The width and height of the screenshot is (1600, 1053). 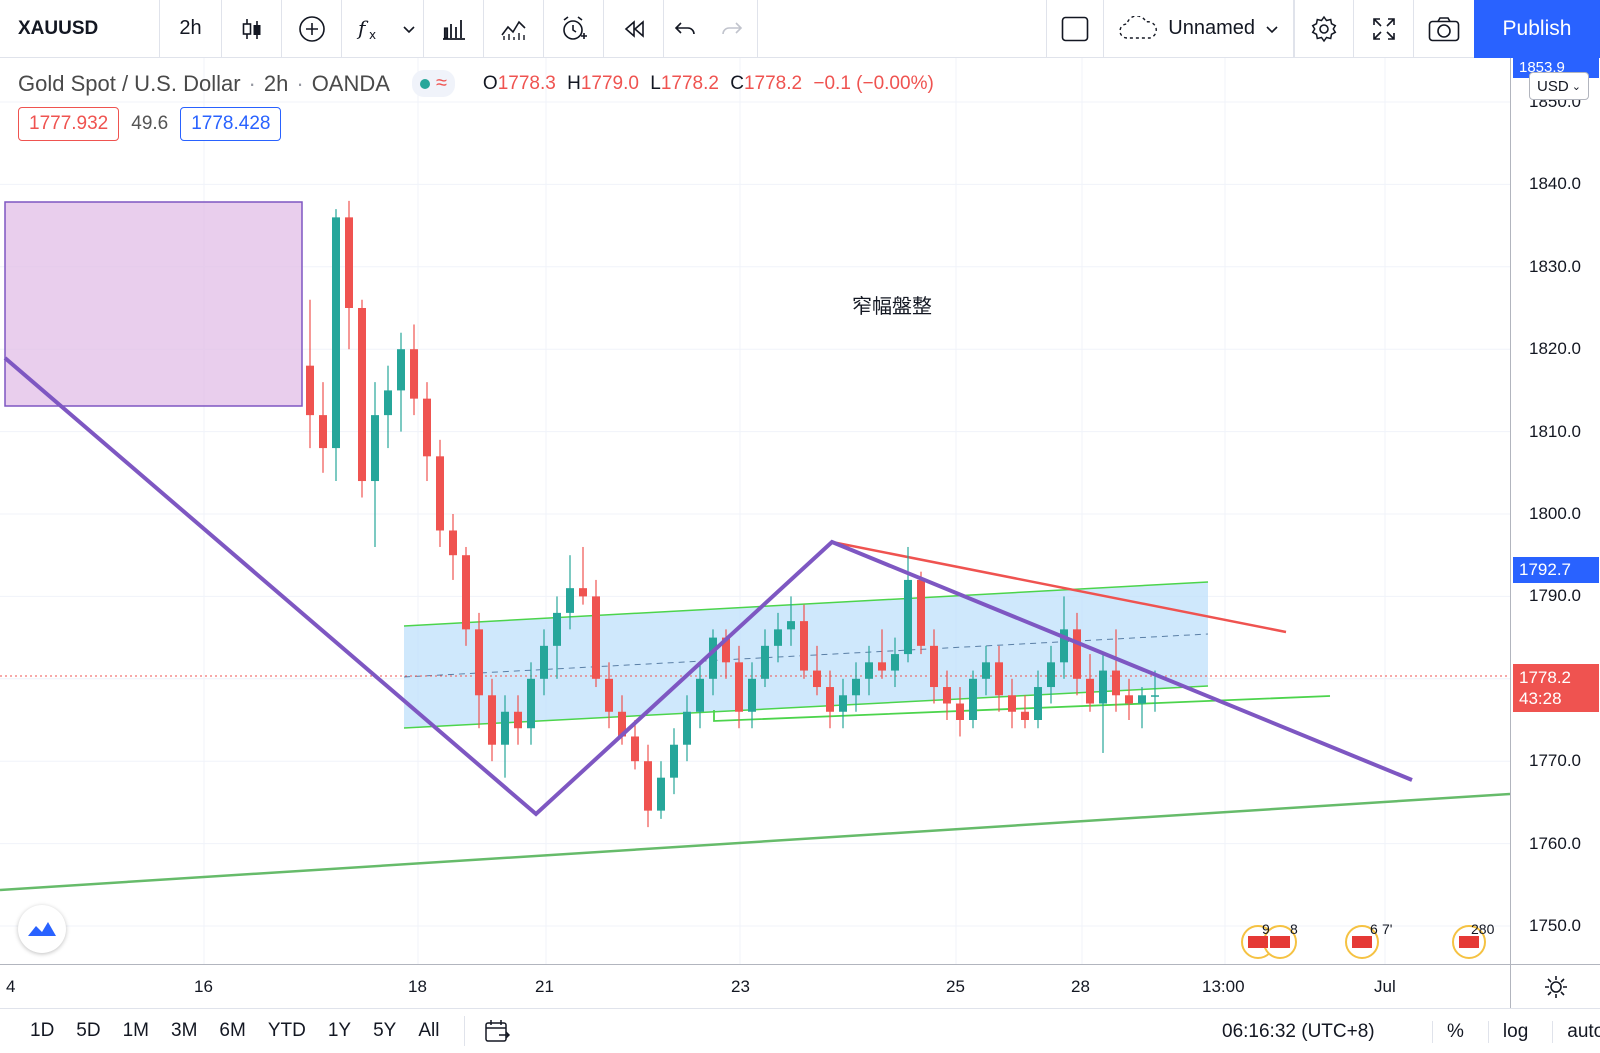 I want to click on range-button-ytd: YTD, so click(x=286, y=1030).